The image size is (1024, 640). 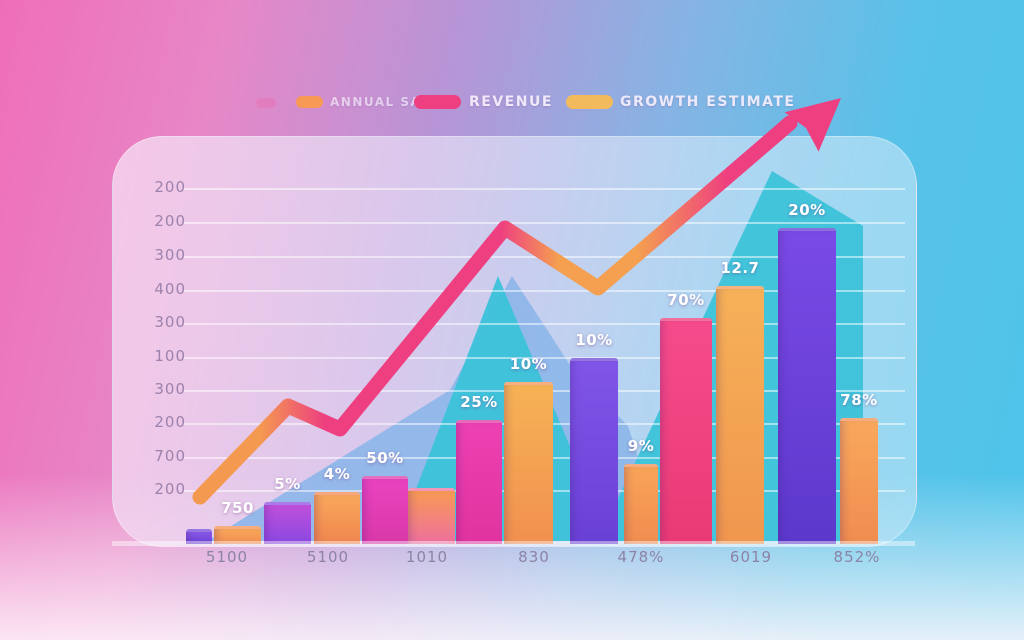 What do you see at coordinates (337, 474) in the screenshot?
I see `bar-value-label: 4%` at bounding box center [337, 474].